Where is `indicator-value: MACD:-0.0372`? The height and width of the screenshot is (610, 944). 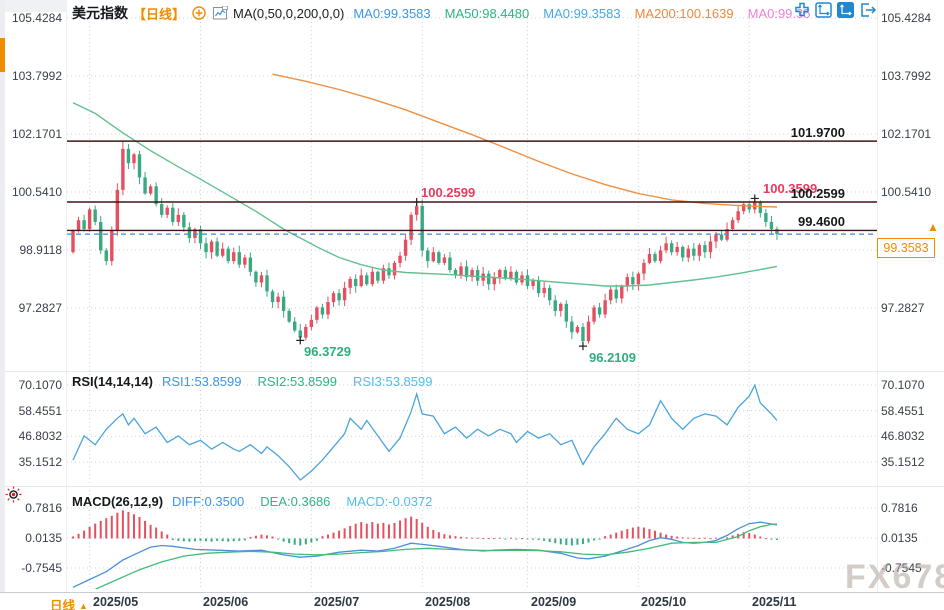 indicator-value: MACD:-0.0372 is located at coordinates (389, 501).